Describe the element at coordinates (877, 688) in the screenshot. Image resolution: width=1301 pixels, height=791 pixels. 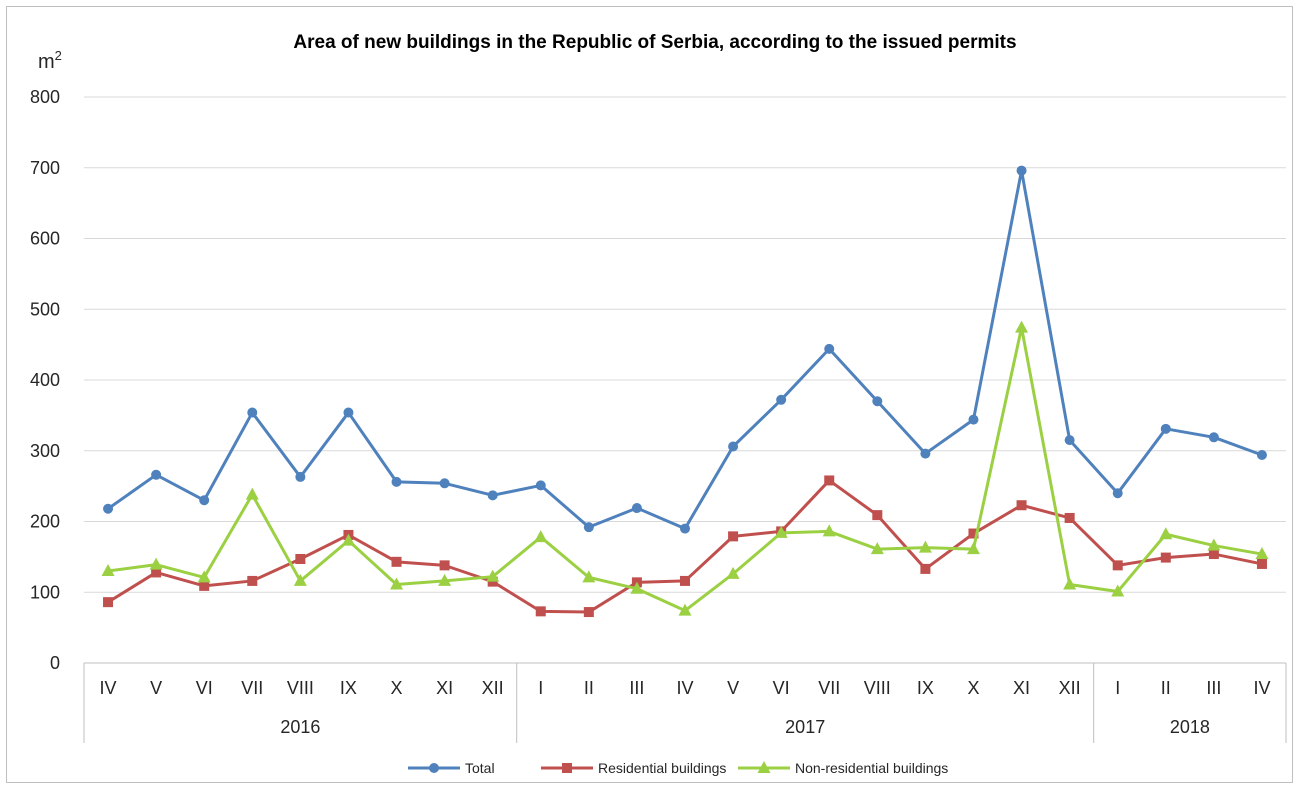
I see `x-tick-label: VIII` at that location.